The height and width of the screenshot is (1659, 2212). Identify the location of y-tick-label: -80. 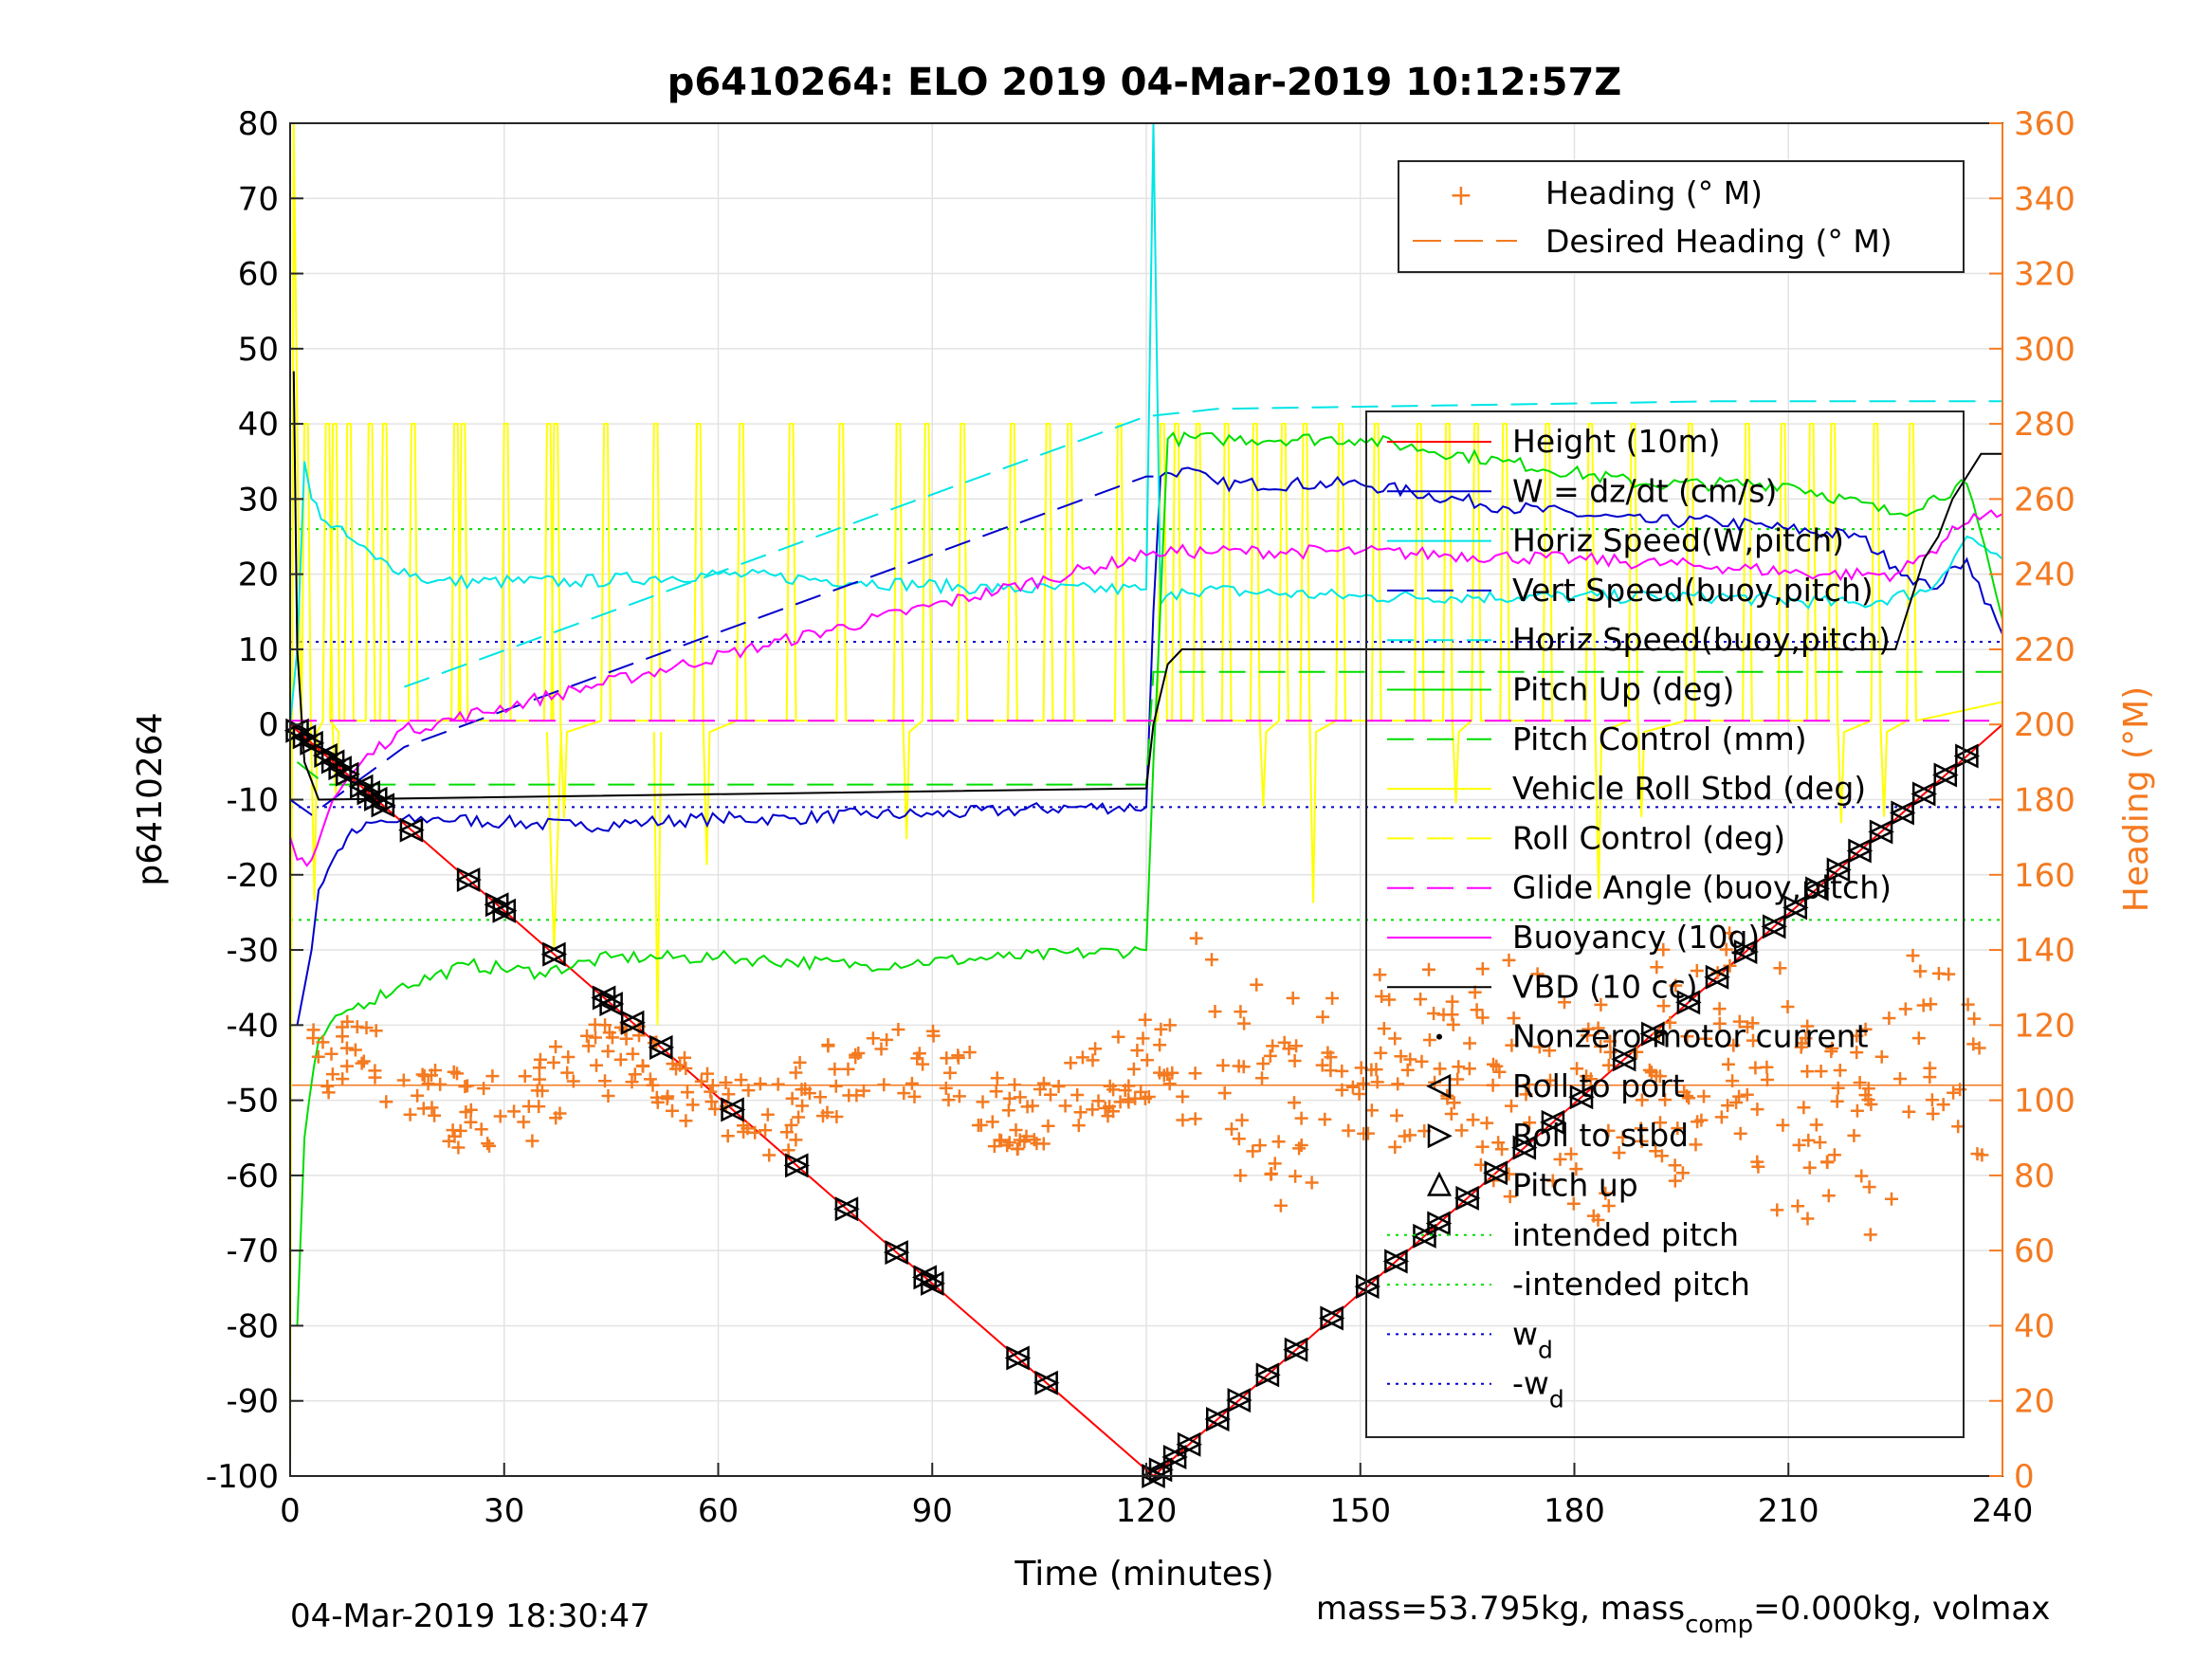
(252, 1326).